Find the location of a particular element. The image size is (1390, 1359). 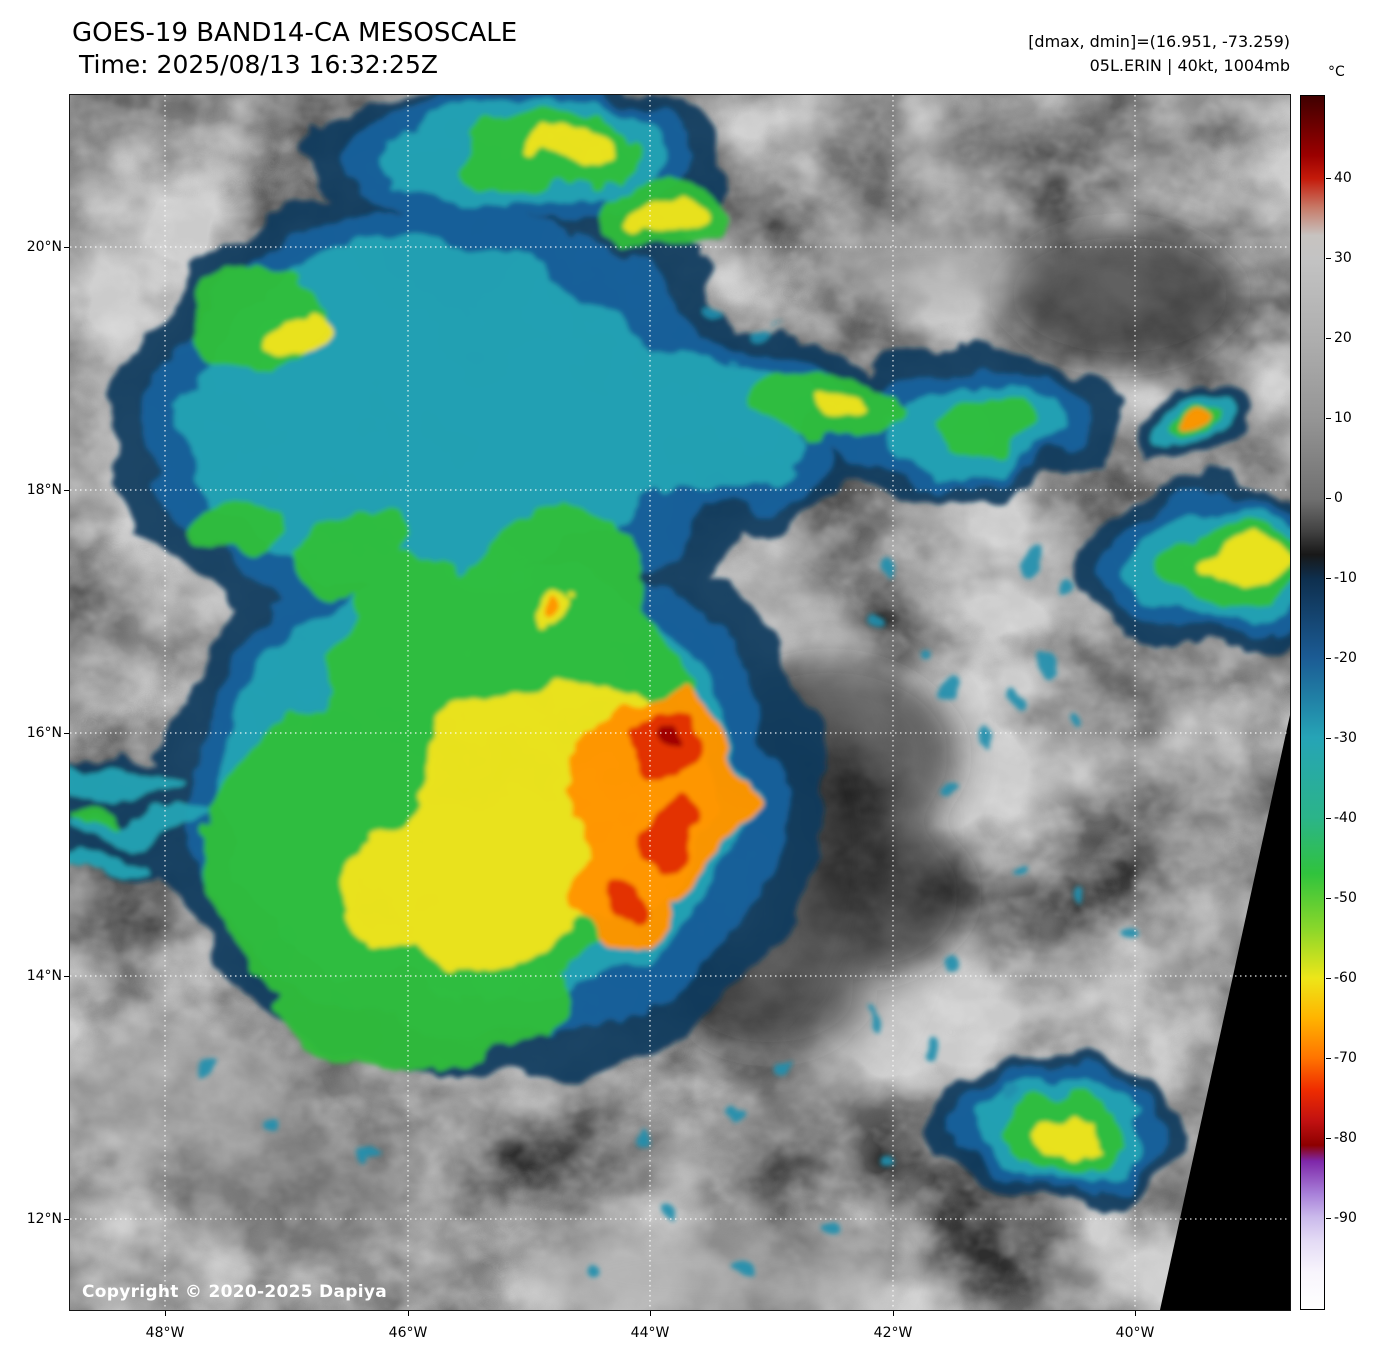

colorbar-tick-label: -40 is located at coordinates (1345, 818).